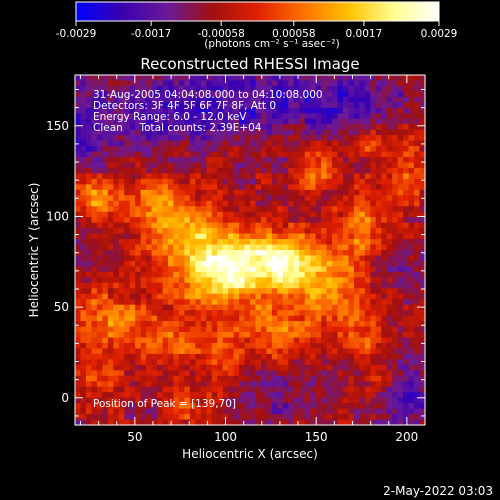  Describe the element at coordinates (184, 106) in the screenshot. I see `annotation-detectors: Detectors: 3F 4F 5F 6F 7F 8F, Att 0` at that location.